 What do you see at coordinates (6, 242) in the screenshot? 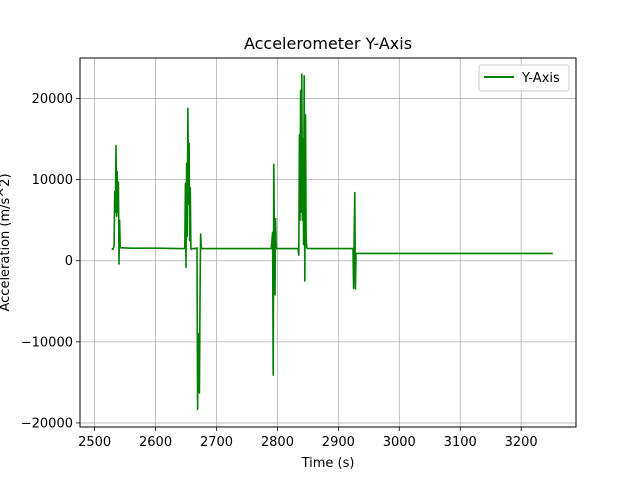
I see `y-axis-label: Acceleration (m/s^2)` at bounding box center [6, 242].